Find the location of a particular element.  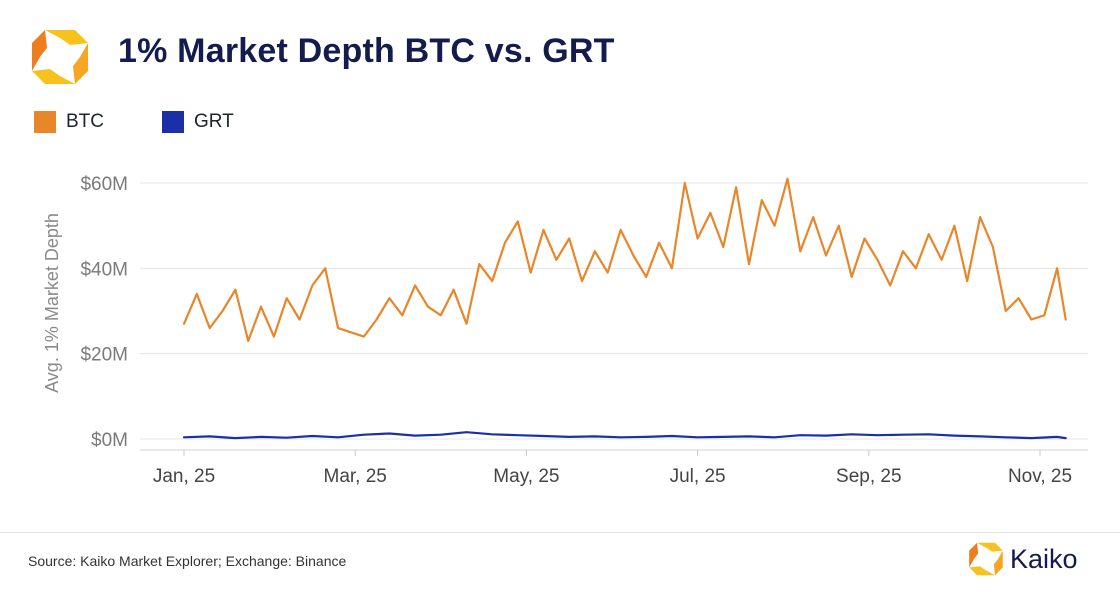

y-tick-label: $40M is located at coordinates (104, 269).